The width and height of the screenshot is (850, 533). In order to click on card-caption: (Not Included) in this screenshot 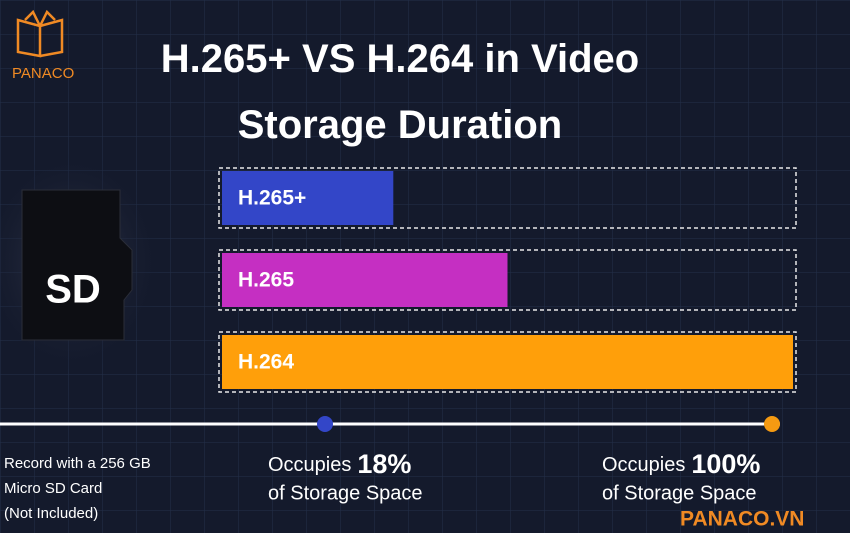, I will do `click(51, 513)`.